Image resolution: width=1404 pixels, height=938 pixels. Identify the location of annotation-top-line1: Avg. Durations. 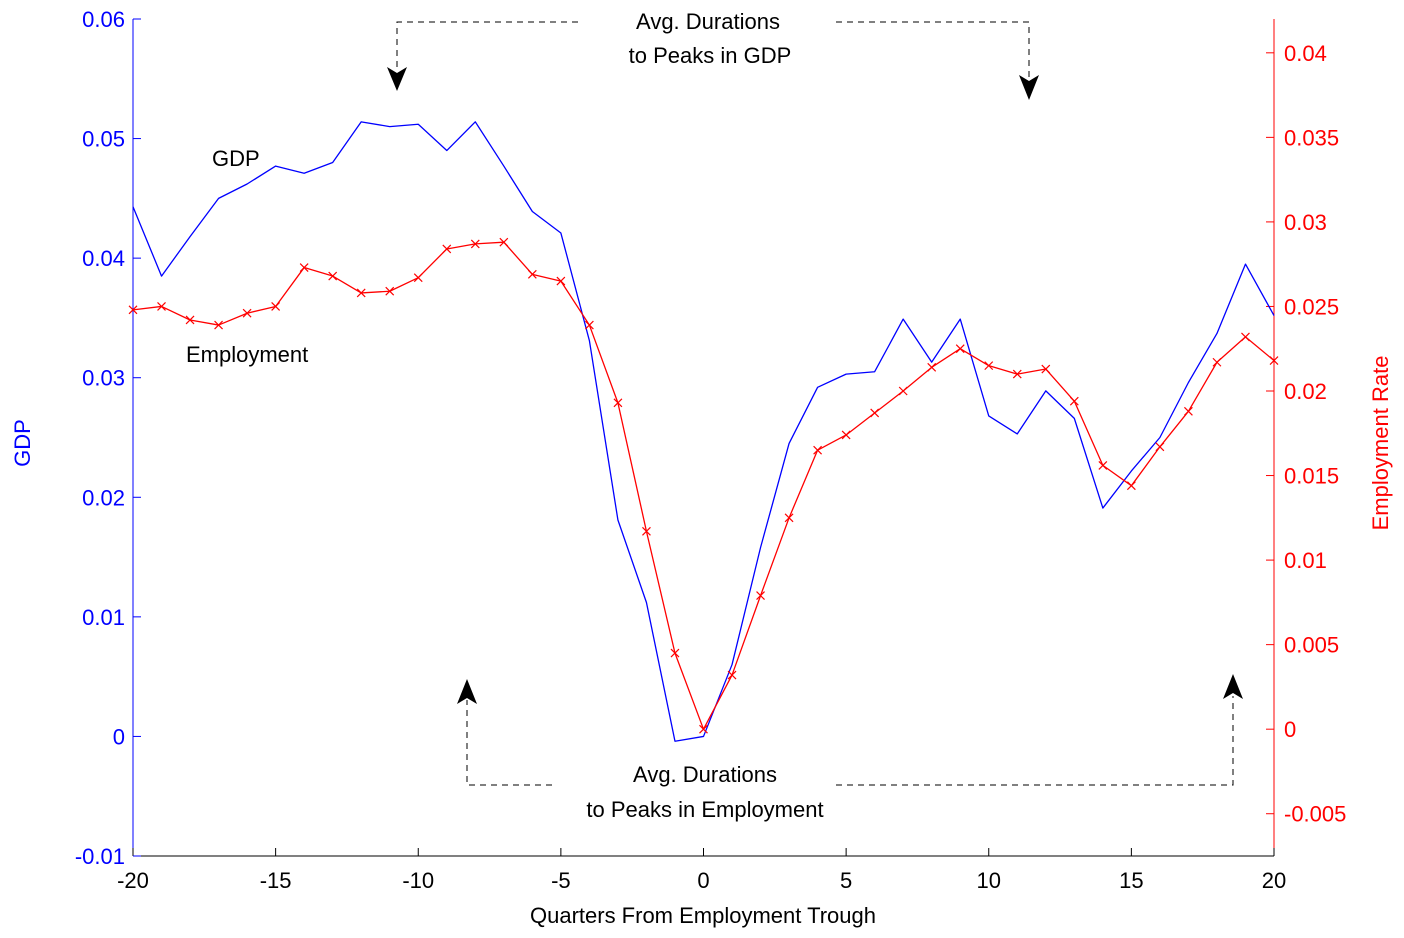
(708, 21).